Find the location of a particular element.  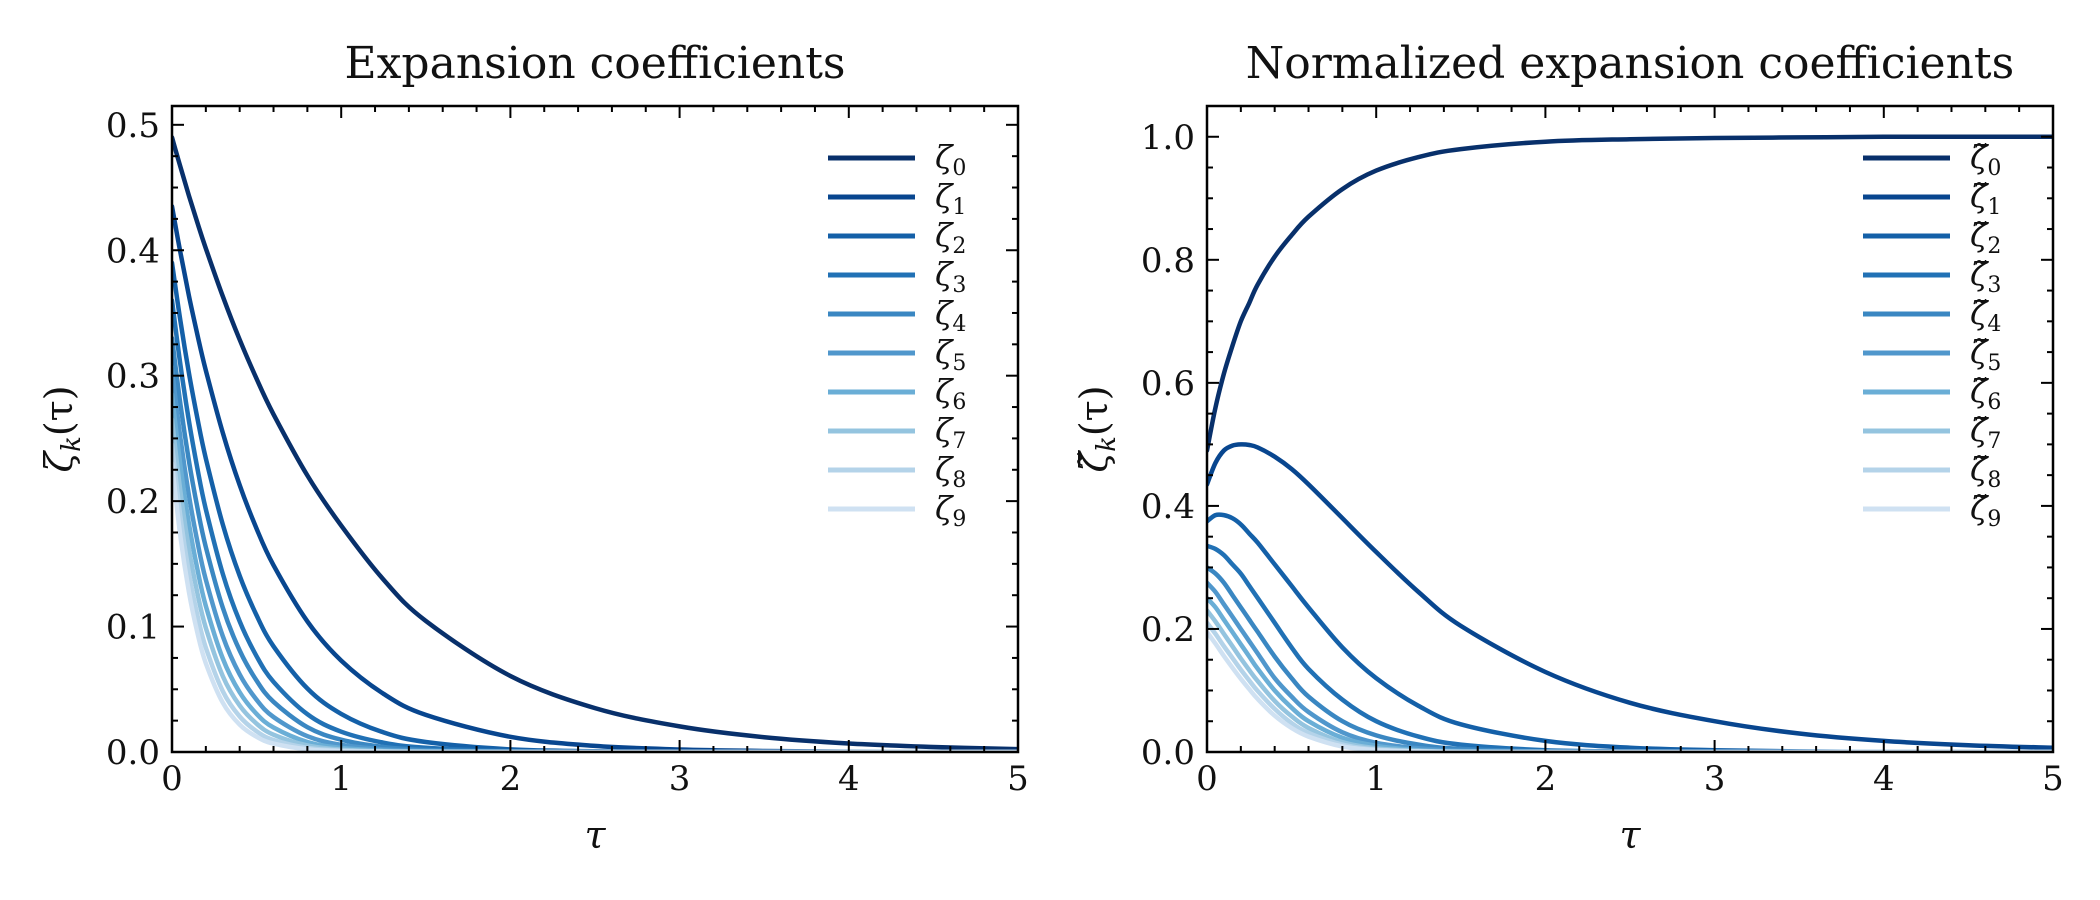

right-x-tick-label: 5 is located at coordinates (2053, 779).